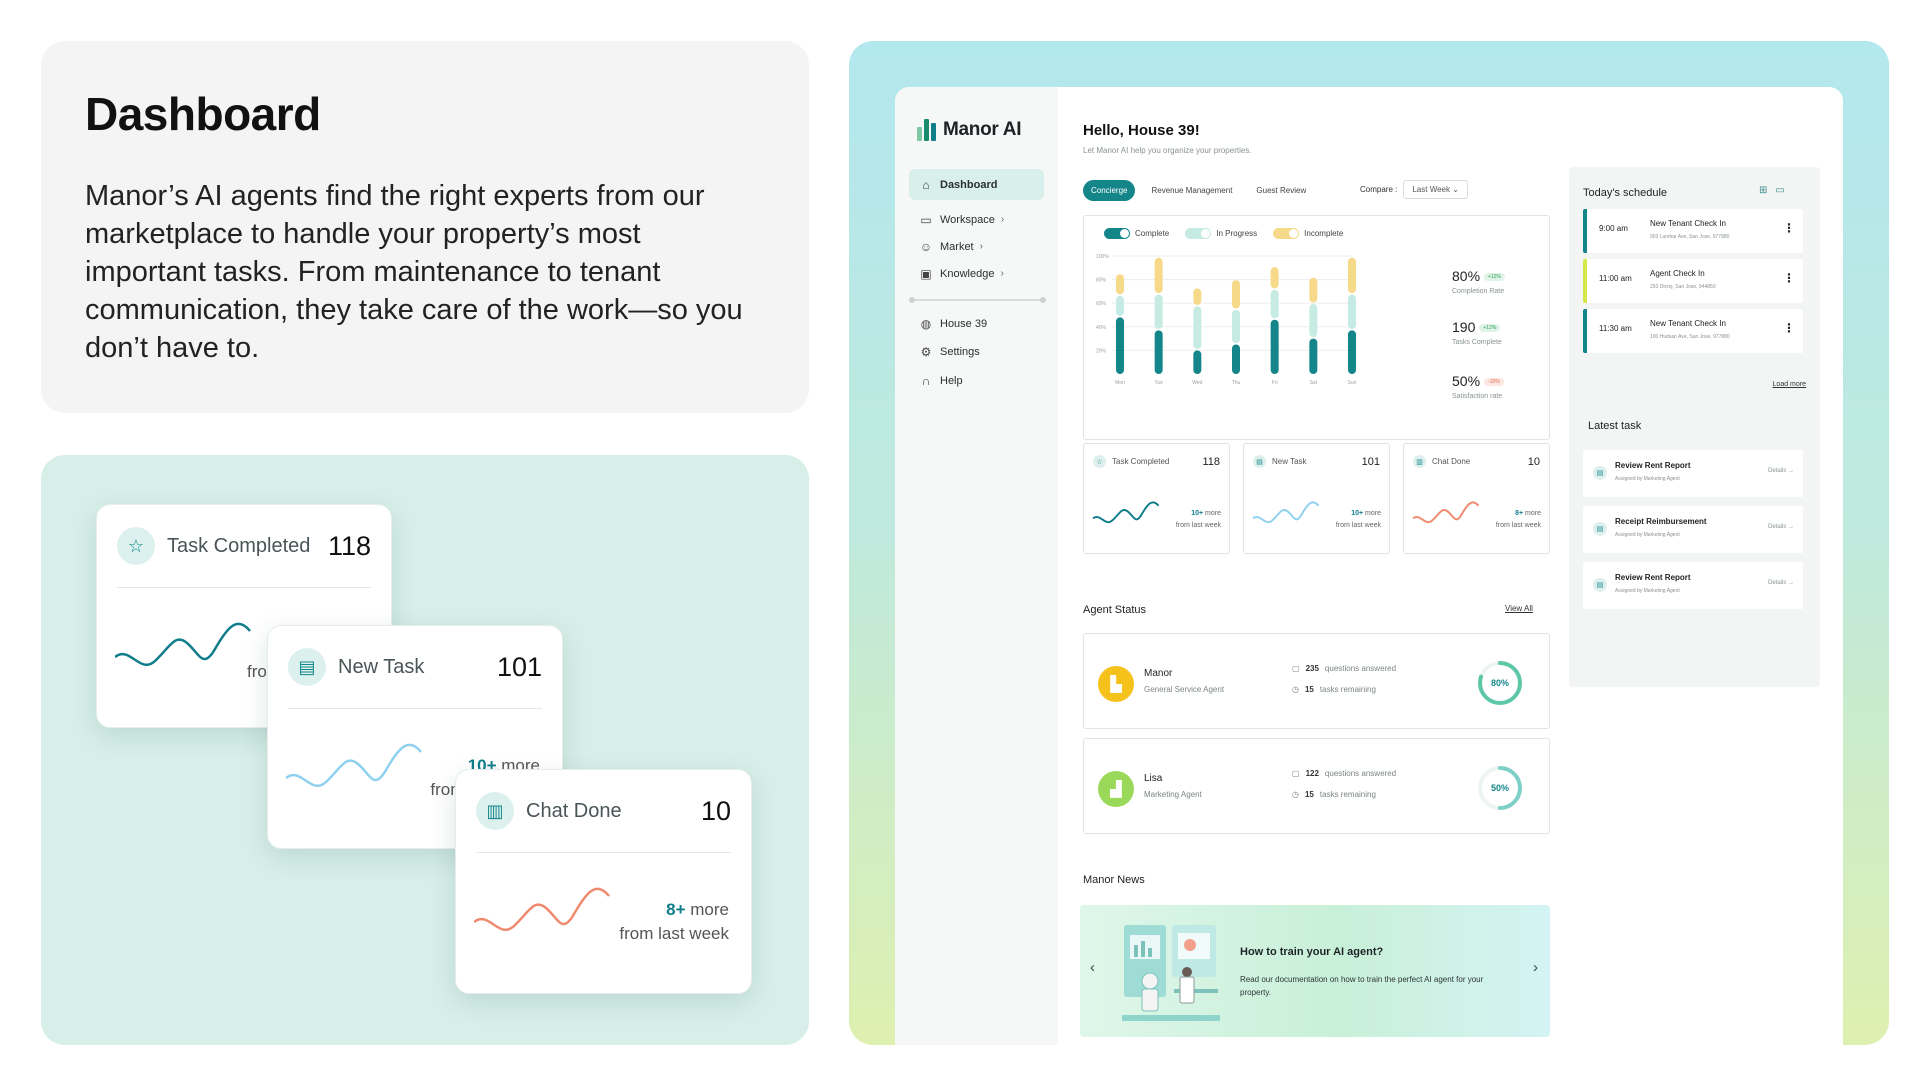 The width and height of the screenshot is (1920, 1080). I want to click on tab-revenue-management: Revenue Management, so click(1192, 190).